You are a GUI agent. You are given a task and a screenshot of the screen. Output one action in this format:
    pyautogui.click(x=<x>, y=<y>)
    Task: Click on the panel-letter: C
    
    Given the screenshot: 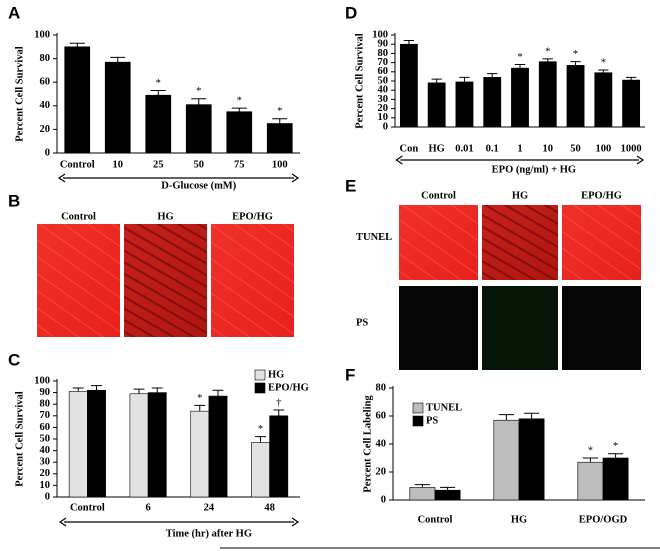 What is the action you would take?
    pyautogui.click(x=14, y=359)
    